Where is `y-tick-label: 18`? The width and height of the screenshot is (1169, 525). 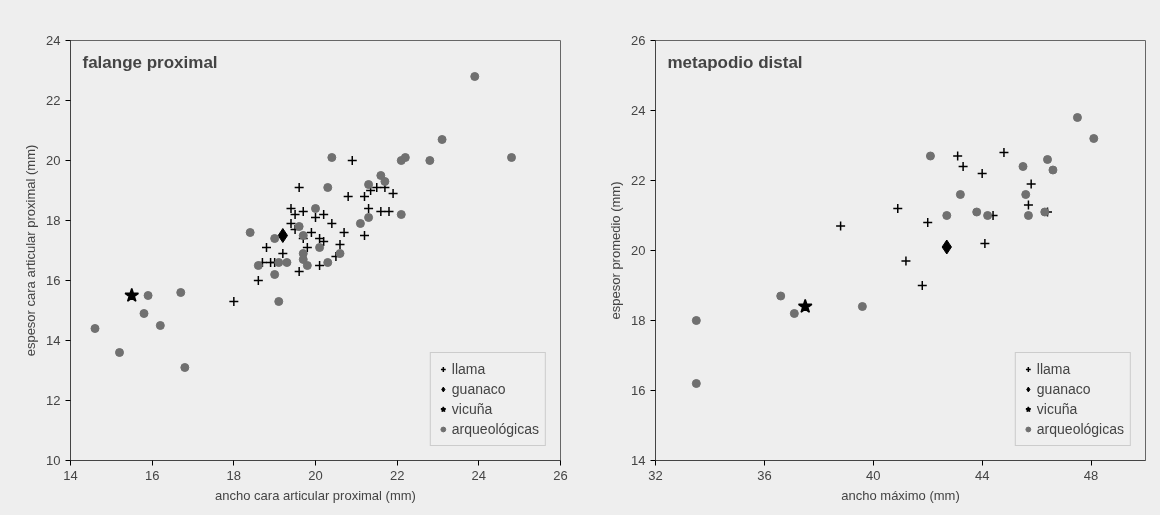 y-tick-label: 18 is located at coordinates (53, 220).